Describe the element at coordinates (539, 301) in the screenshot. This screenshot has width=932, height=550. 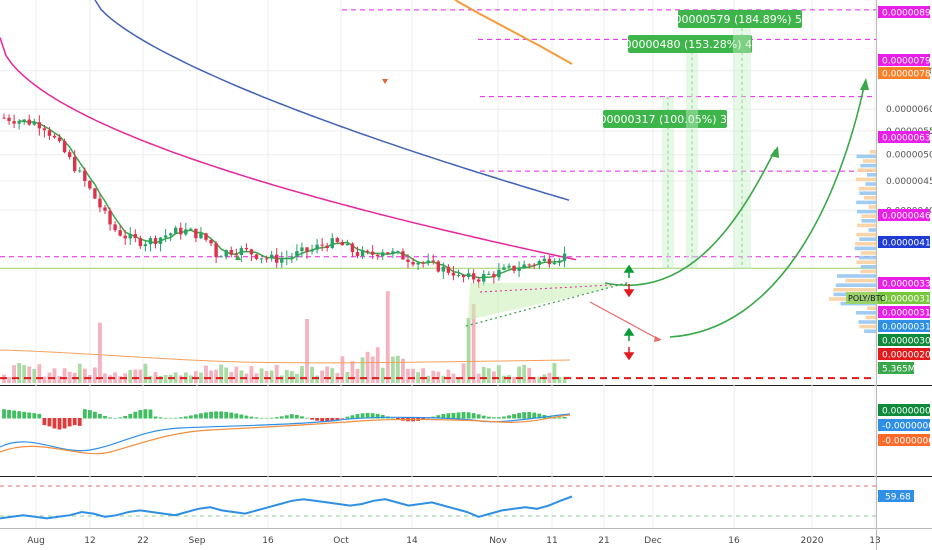
I see `triangle-fill` at that location.